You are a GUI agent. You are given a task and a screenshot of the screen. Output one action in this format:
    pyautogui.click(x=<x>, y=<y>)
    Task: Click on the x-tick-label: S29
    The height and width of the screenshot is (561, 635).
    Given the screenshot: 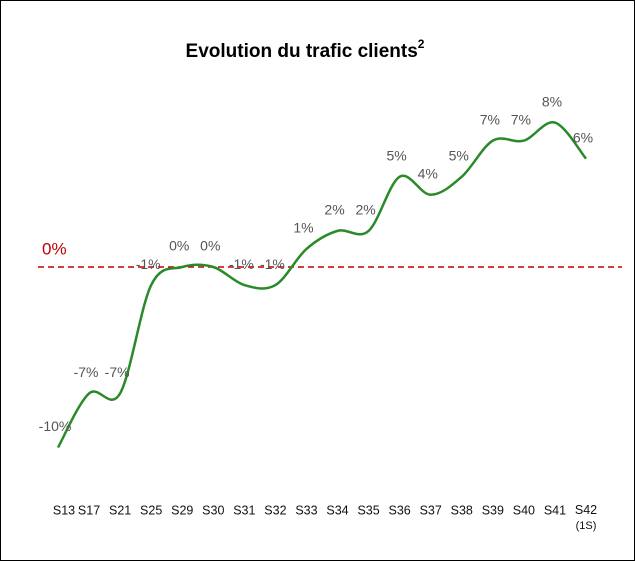 What is the action you would take?
    pyautogui.click(x=182, y=510)
    